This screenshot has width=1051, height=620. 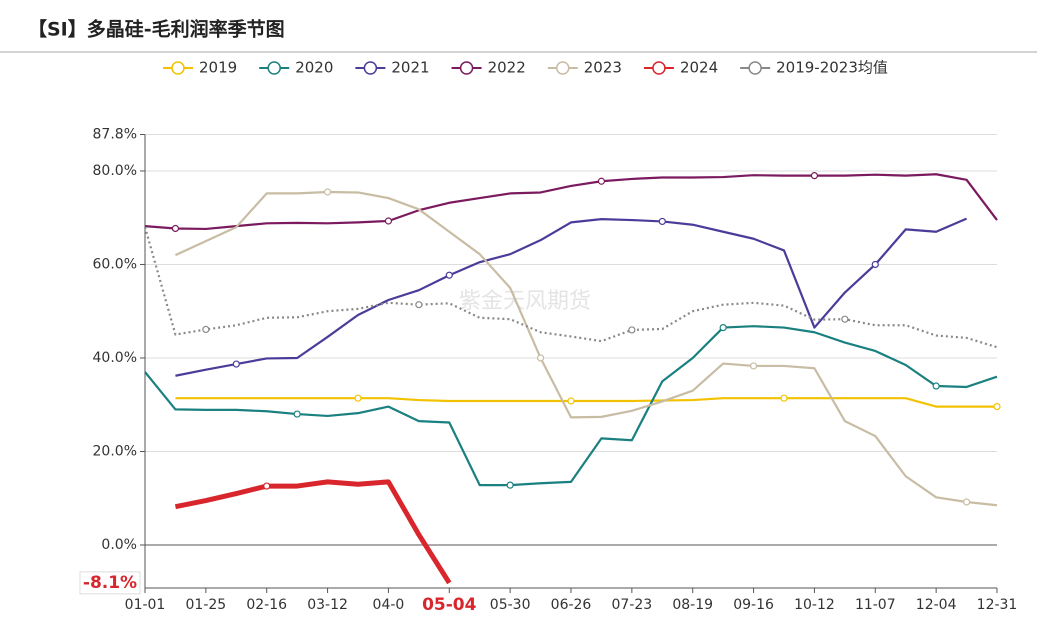 I want to click on x-tick-label: 10-12, so click(x=814, y=605).